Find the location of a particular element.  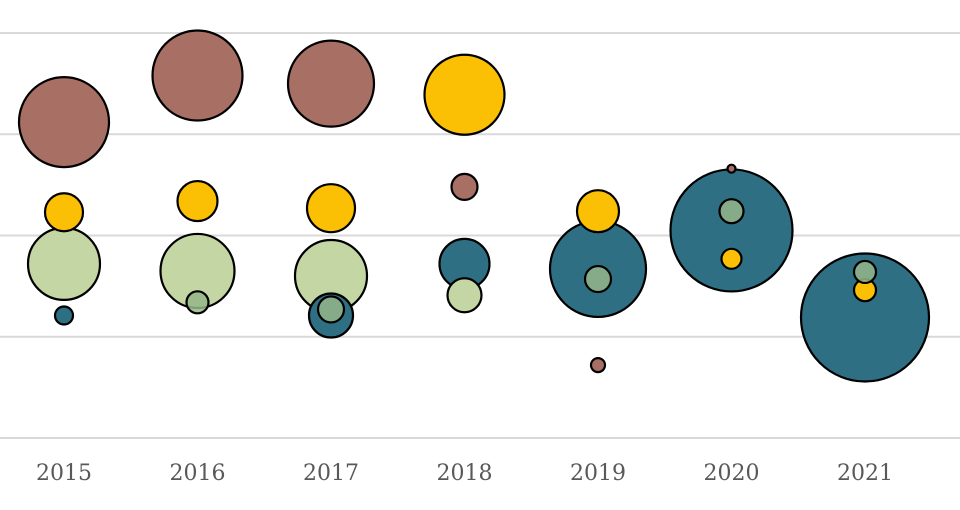

bubble-yellow-2017 is located at coordinates (331, 208).